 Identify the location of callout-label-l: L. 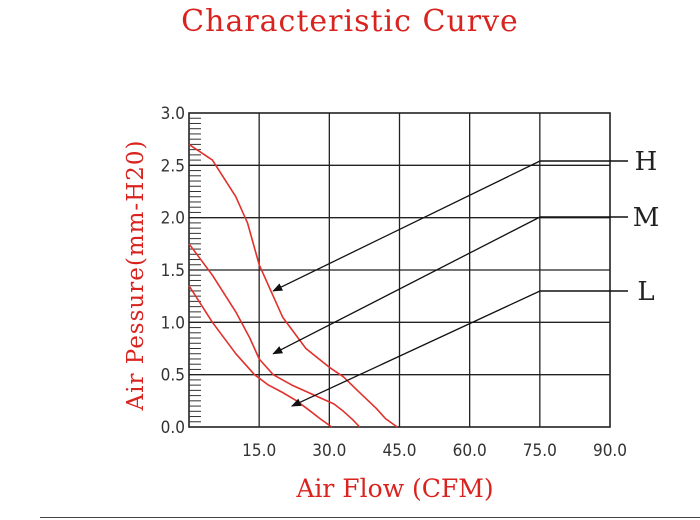
(645, 292).